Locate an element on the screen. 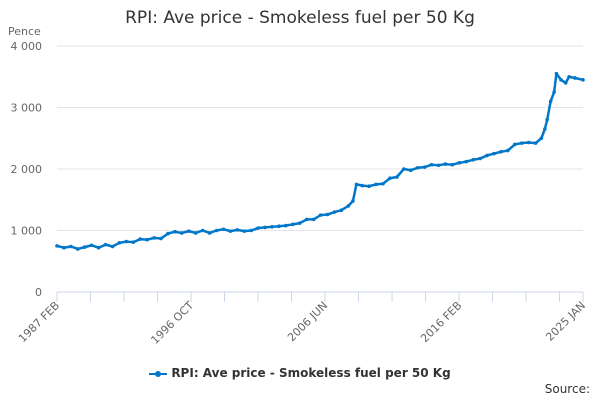 This screenshot has width=600, height=400. x-tick-label: 1987 FEB is located at coordinates (39, 322).